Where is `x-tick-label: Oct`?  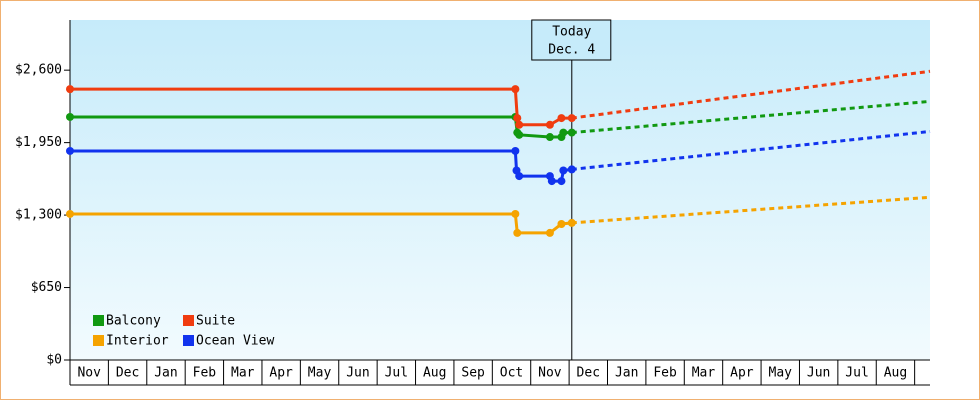 x-tick-label: Oct is located at coordinates (511, 373).